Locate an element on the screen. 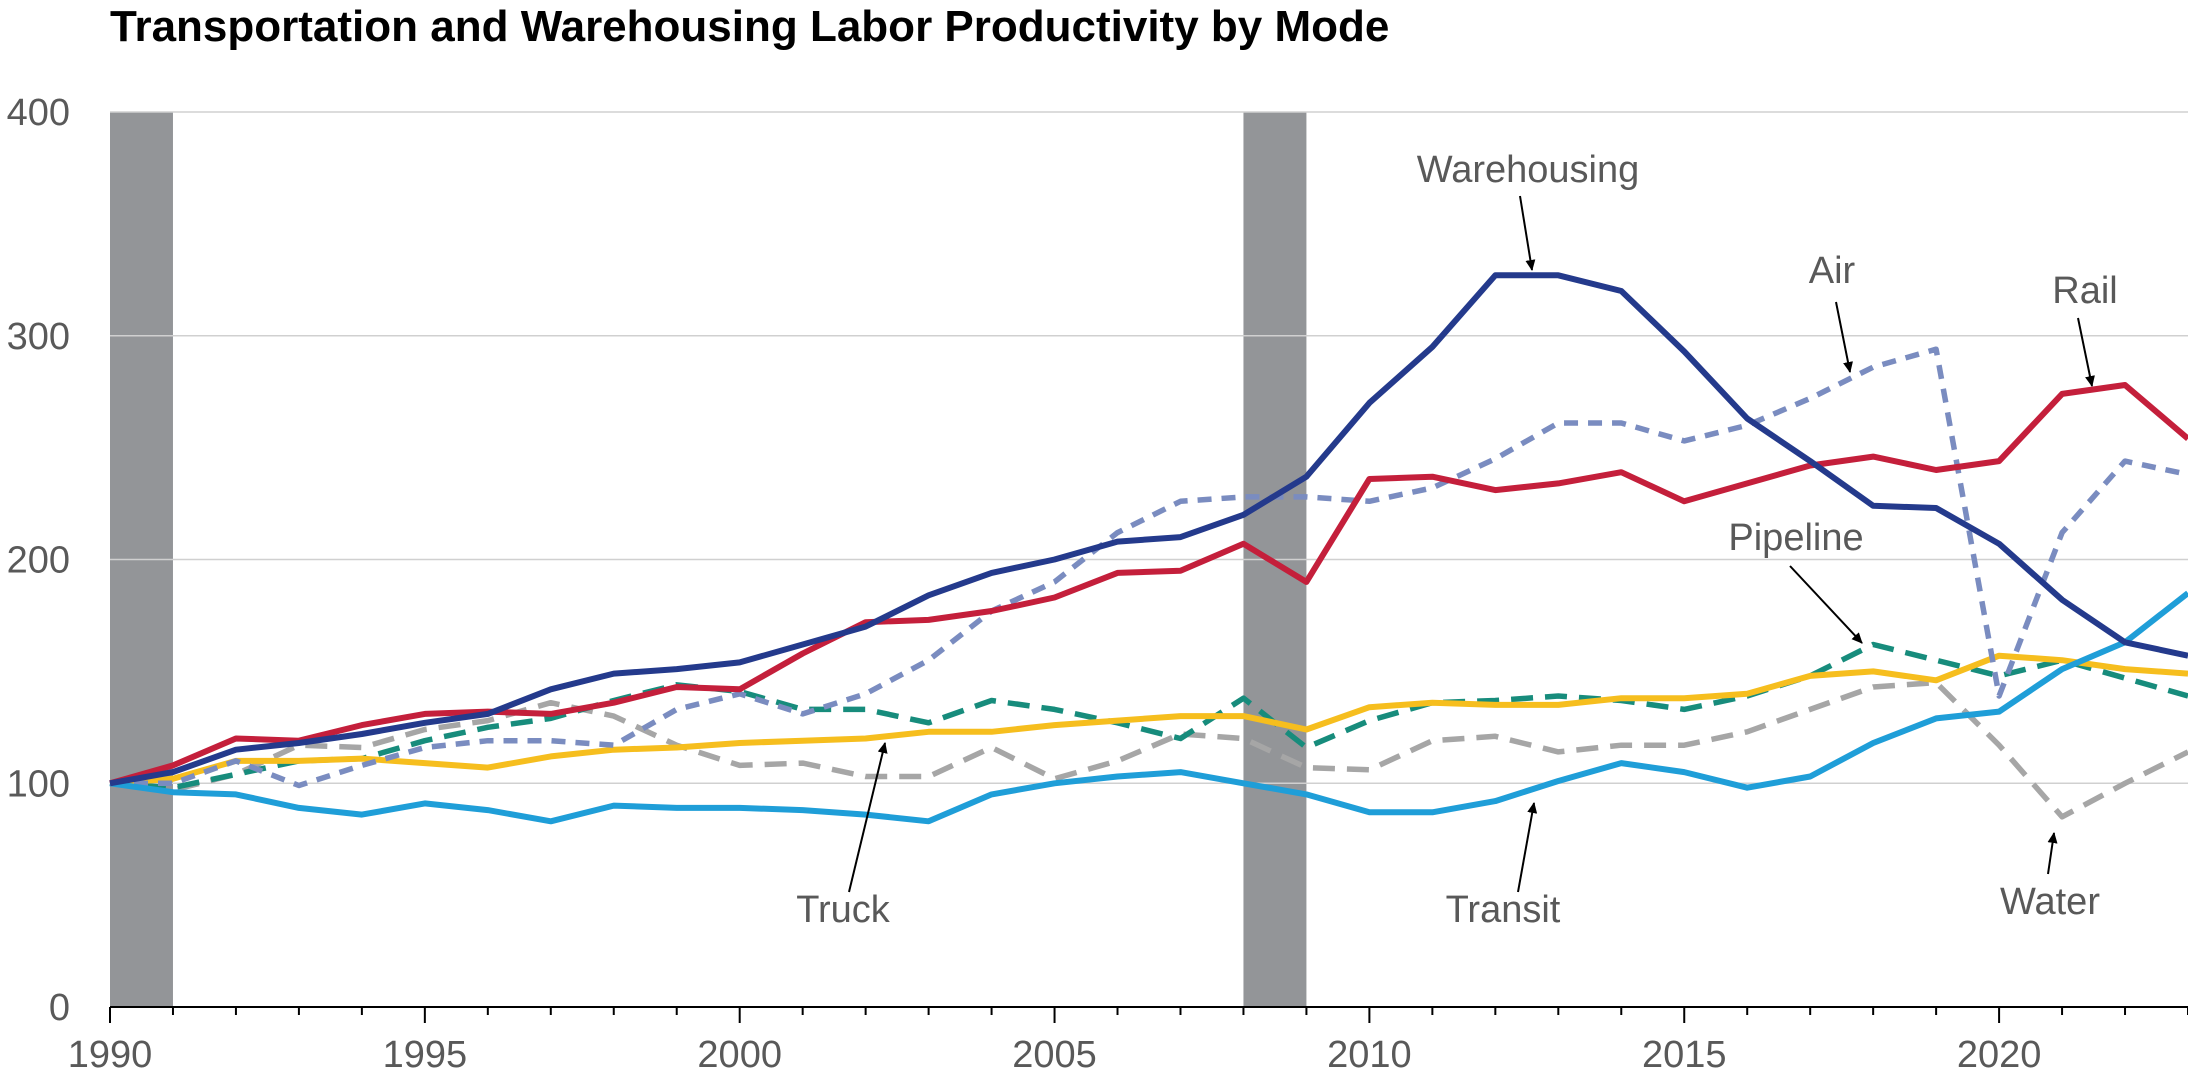  series-line-pipeline is located at coordinates (1148, 716).